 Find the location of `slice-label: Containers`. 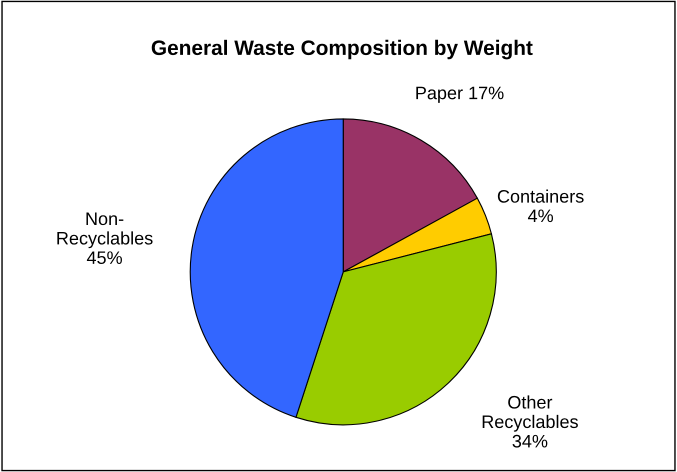

slice-label: Containers is located at coordinates (541, 196).